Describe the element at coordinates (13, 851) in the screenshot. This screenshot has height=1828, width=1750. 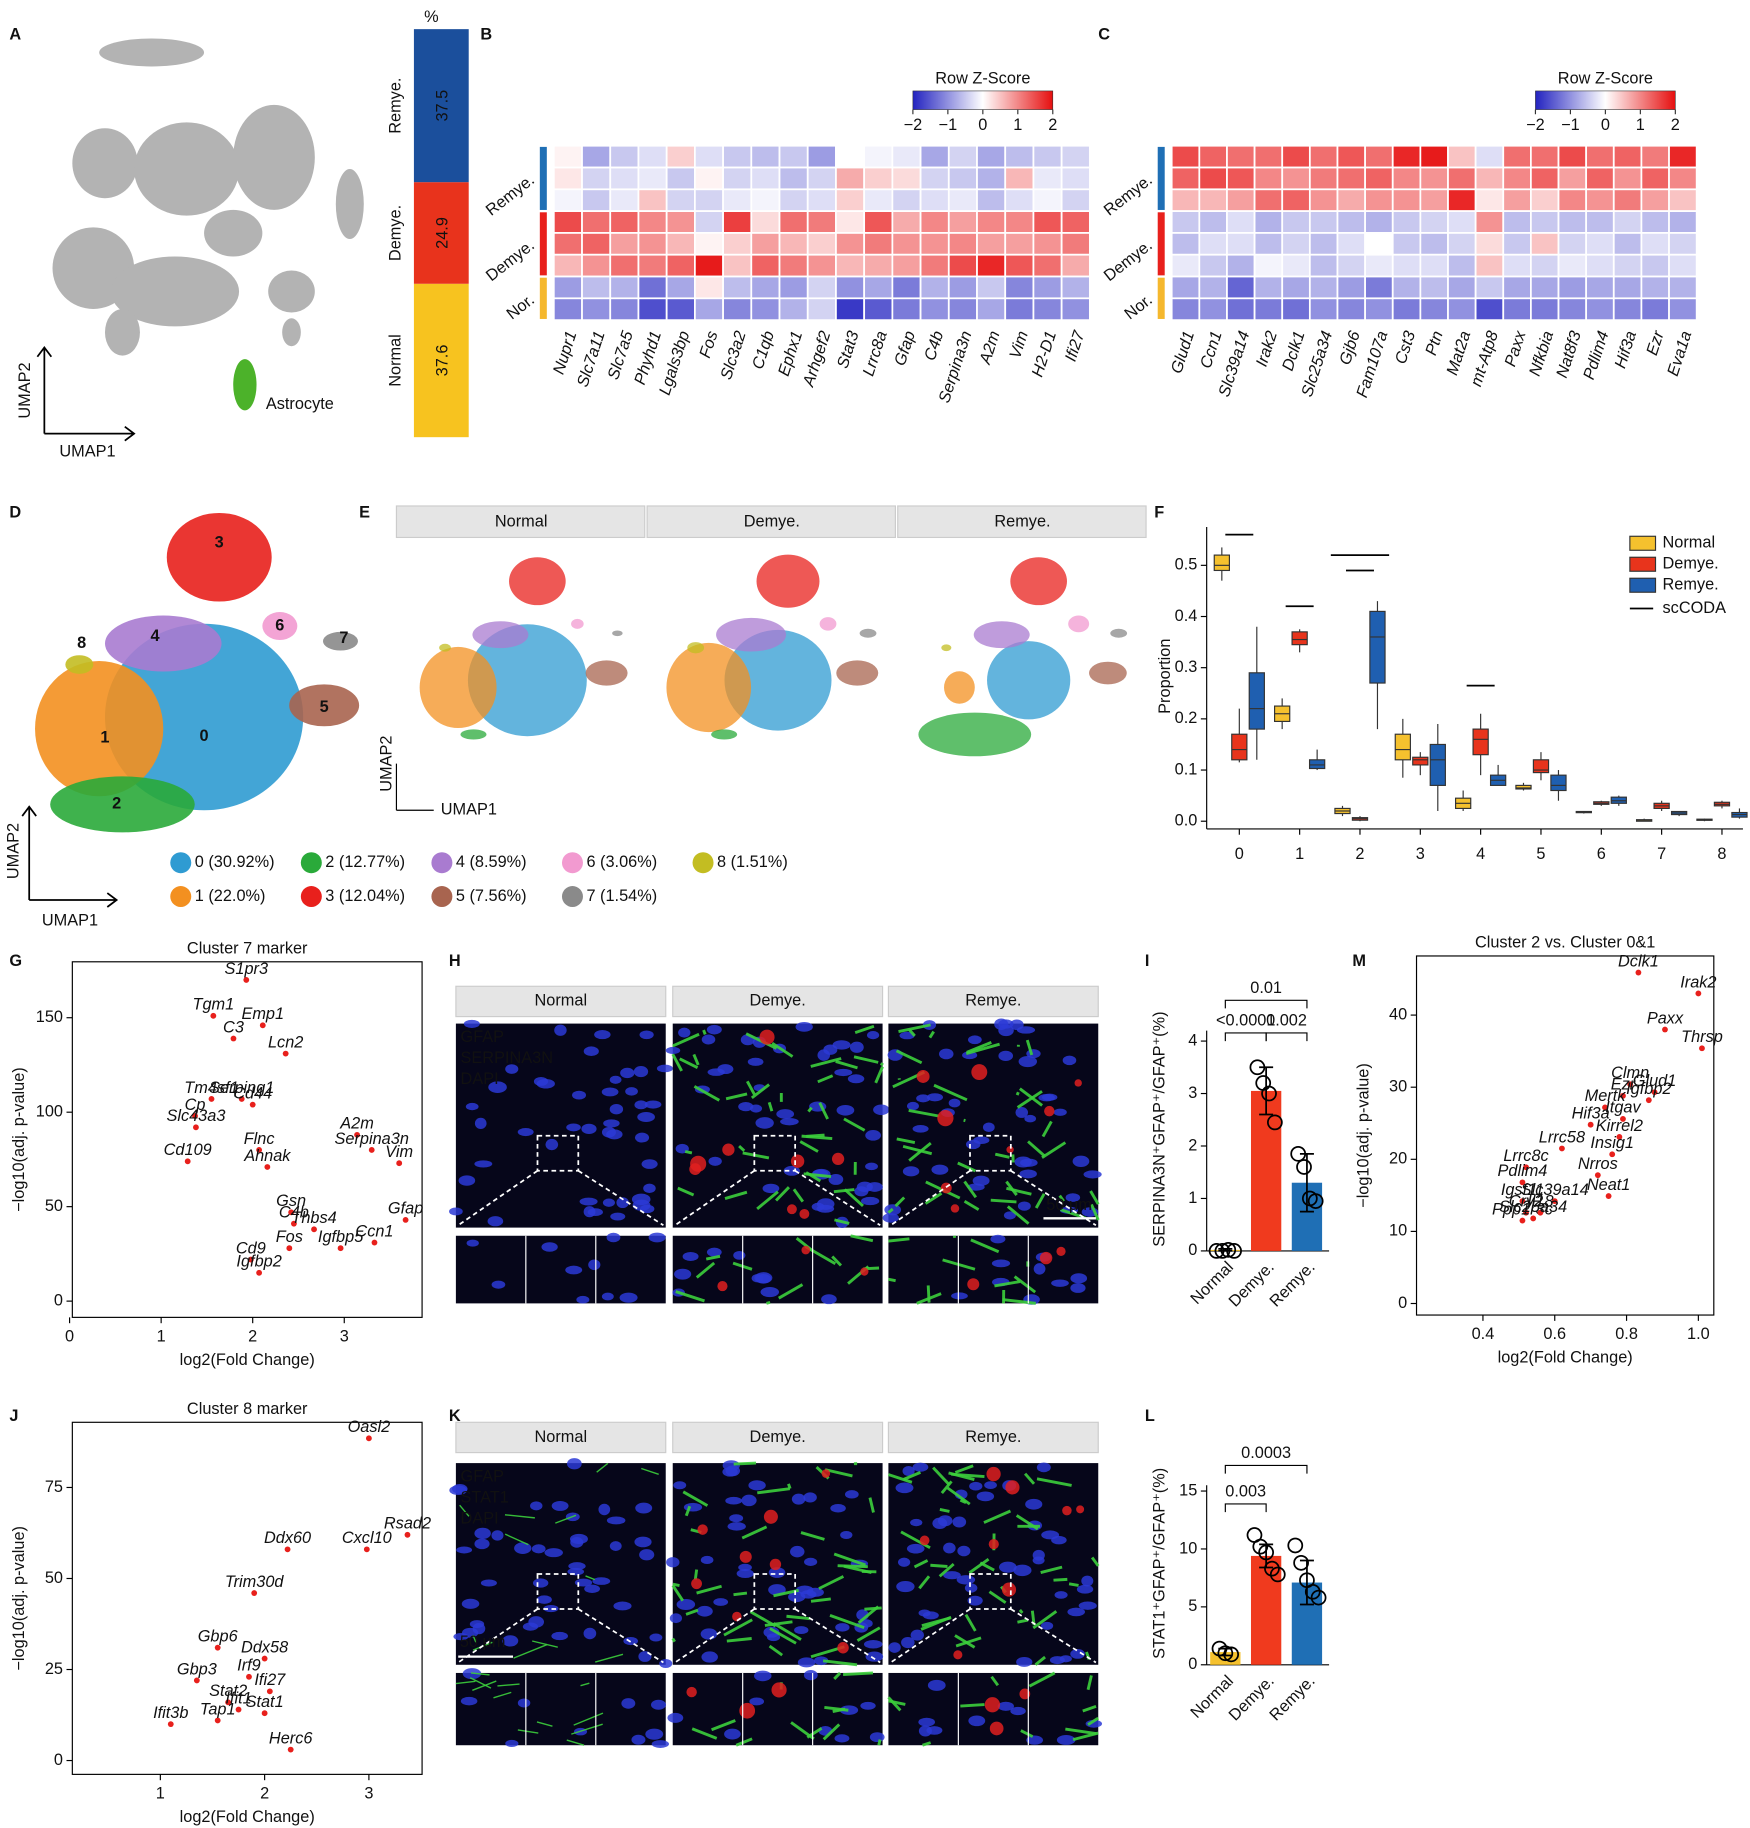
I see `axis-label: UMAP2` at that location.